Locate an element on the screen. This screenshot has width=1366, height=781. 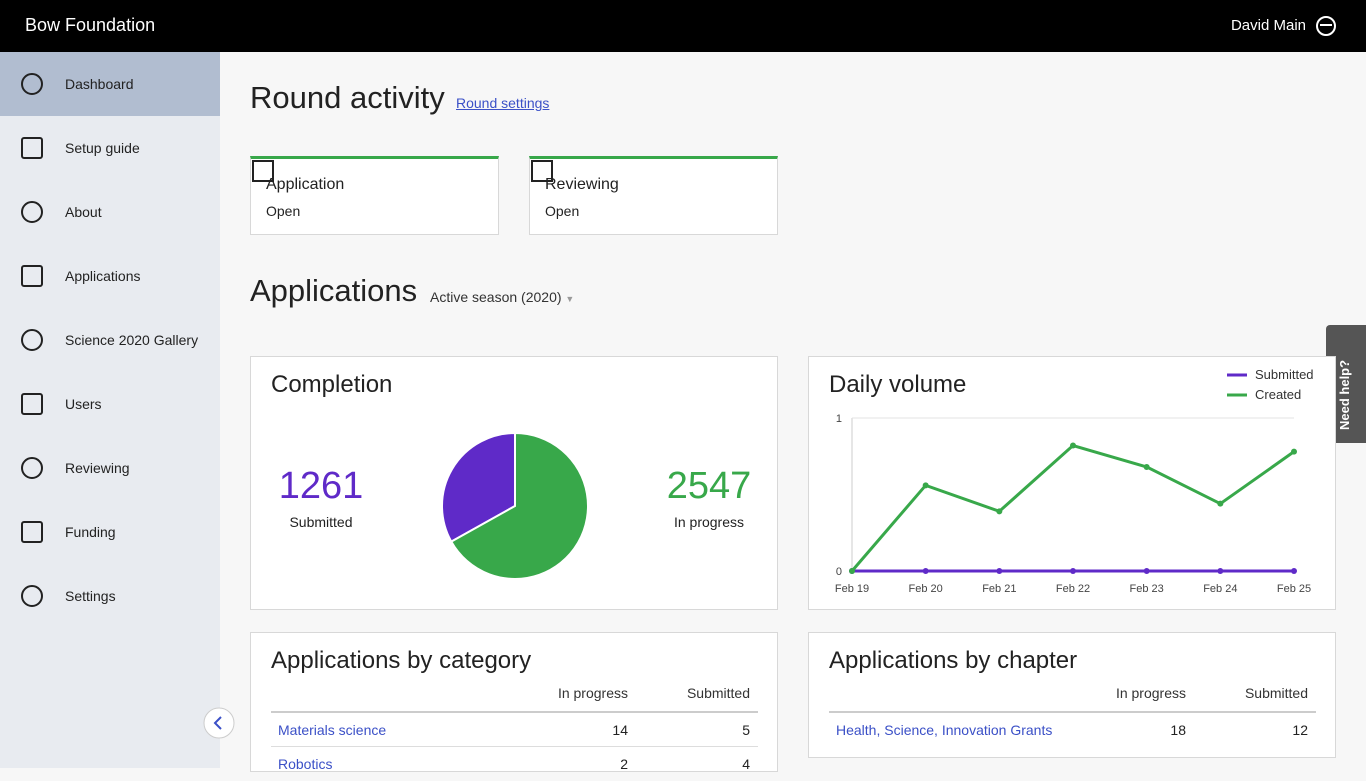
collapse-button is located at coordinates (219, 723).